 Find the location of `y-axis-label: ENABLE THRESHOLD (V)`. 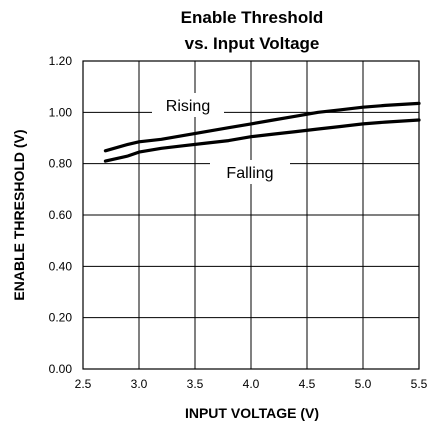

y-axis-label: ENABLE THRESHOLD (V) is located at coordinates (19, 214).